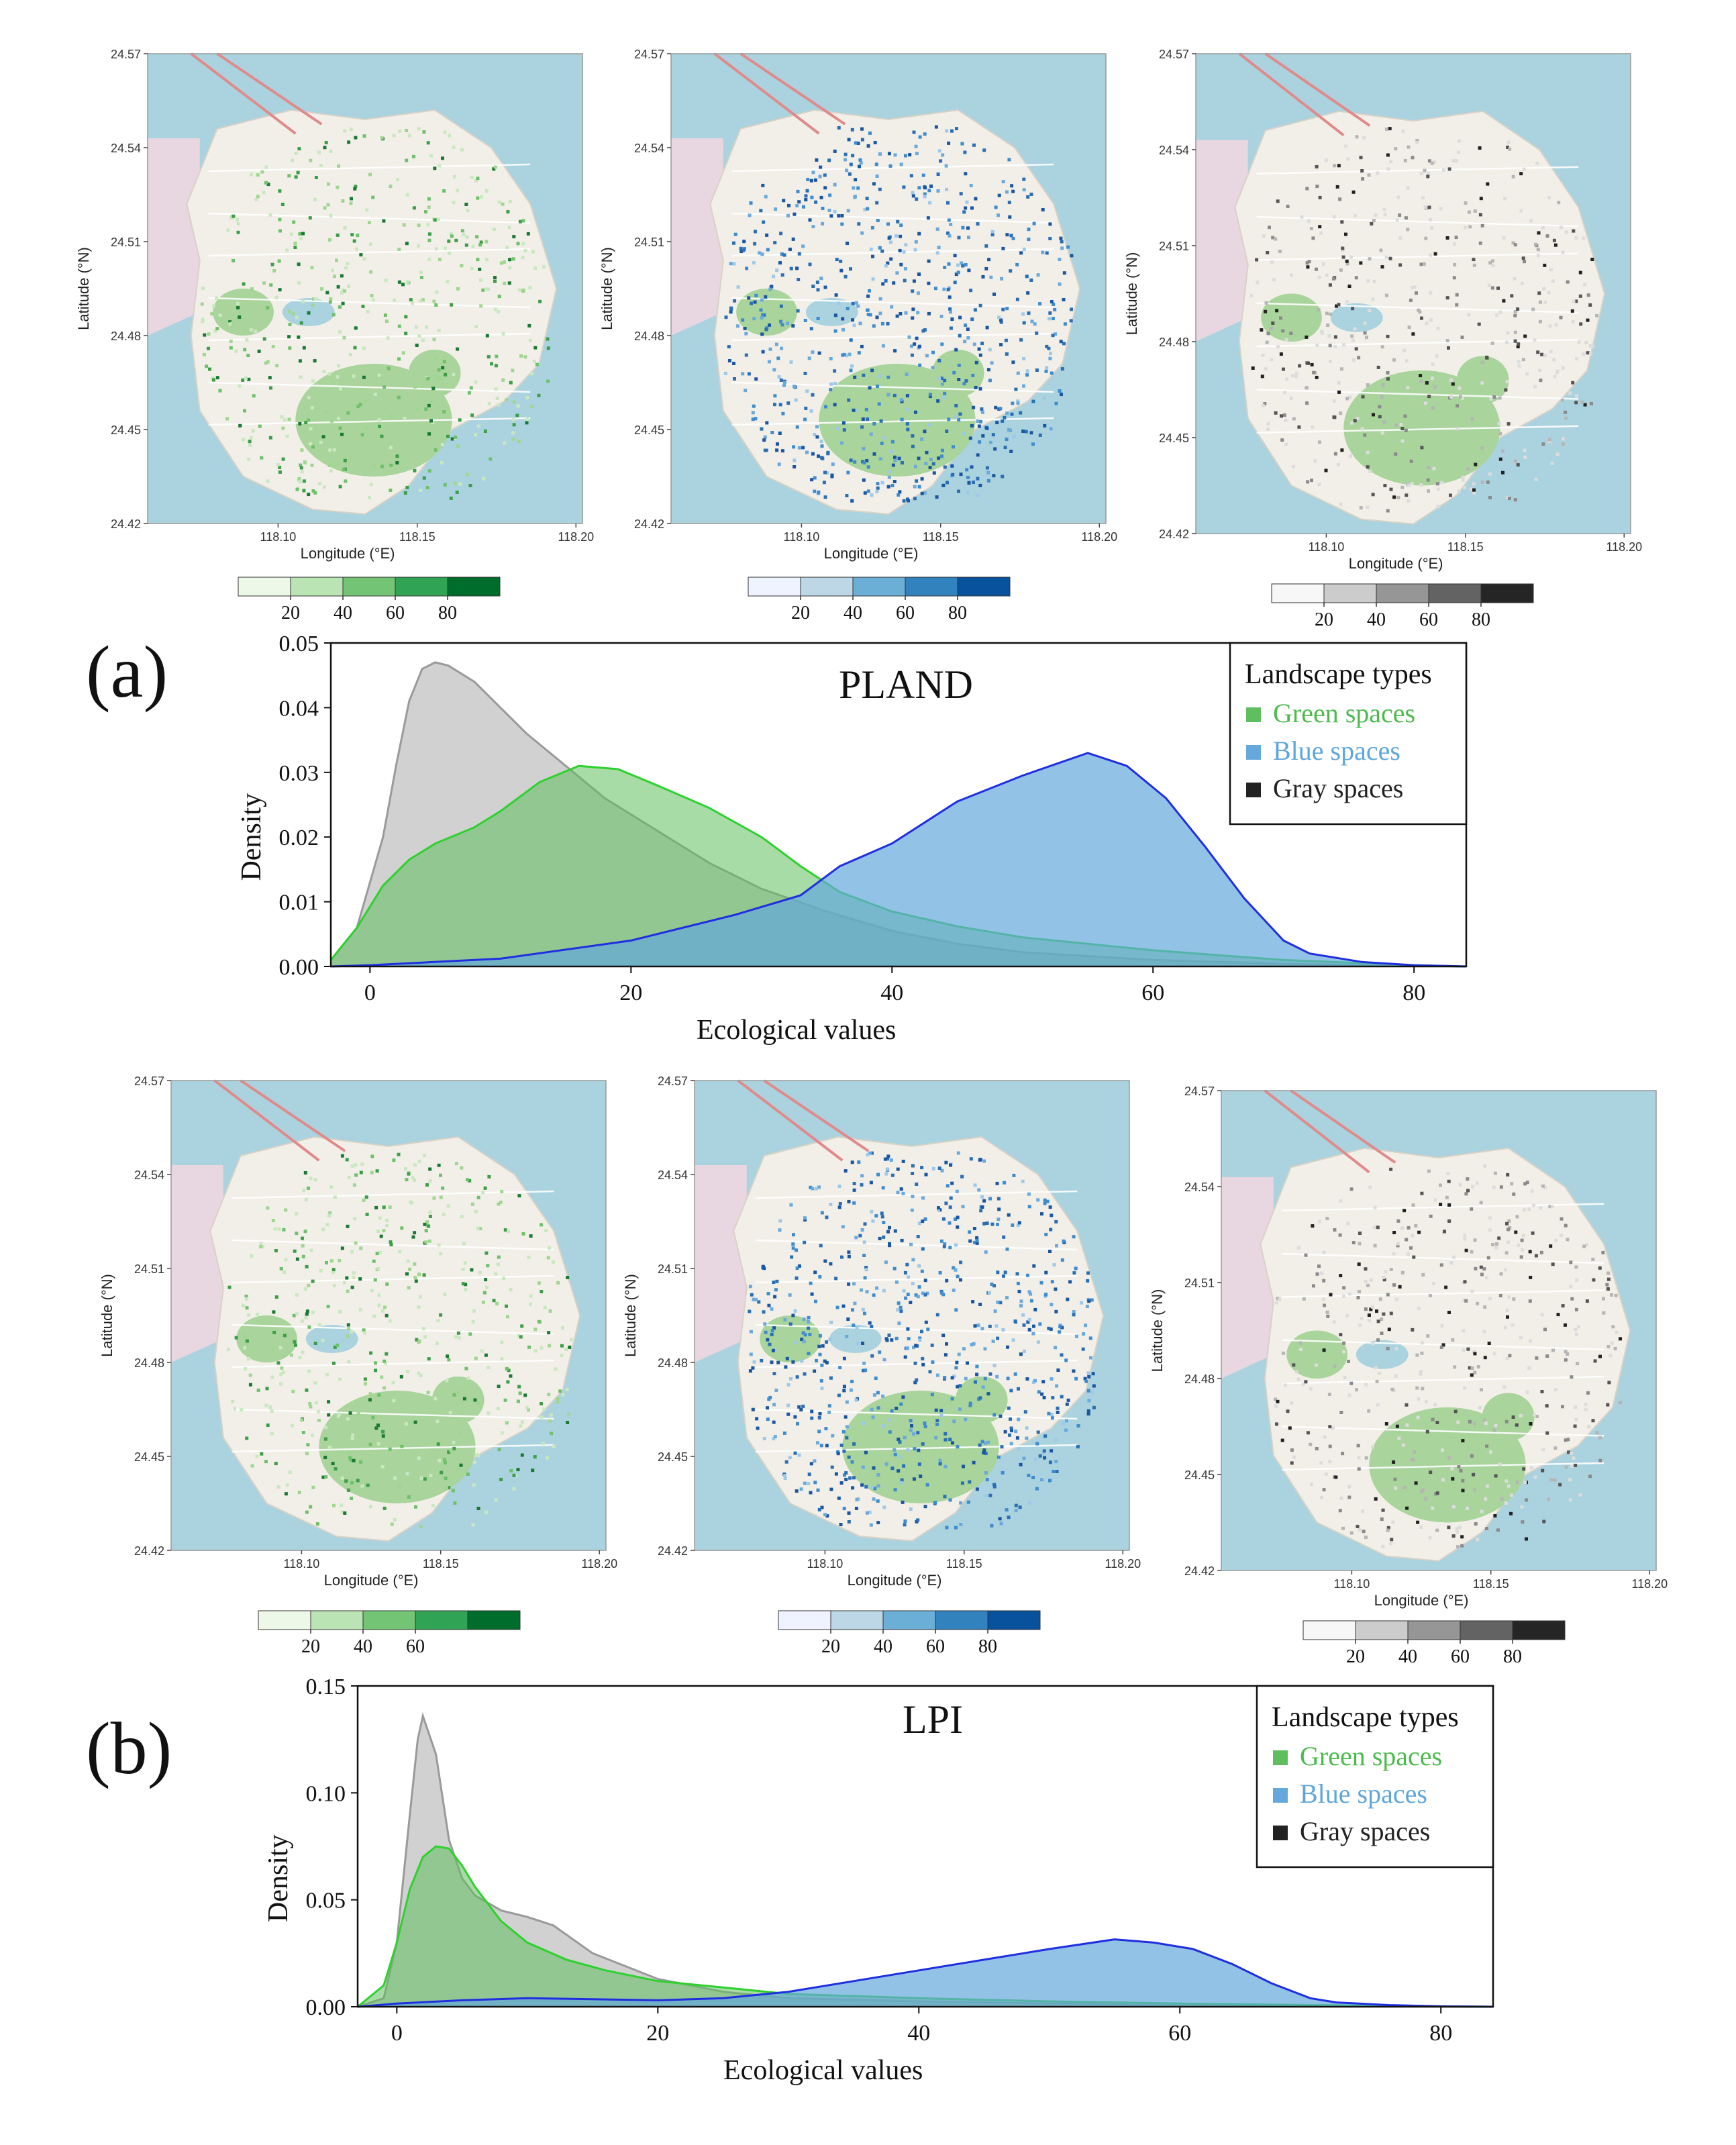  I want to click on map-y-tick-label: 24.48, so click(649, 336).